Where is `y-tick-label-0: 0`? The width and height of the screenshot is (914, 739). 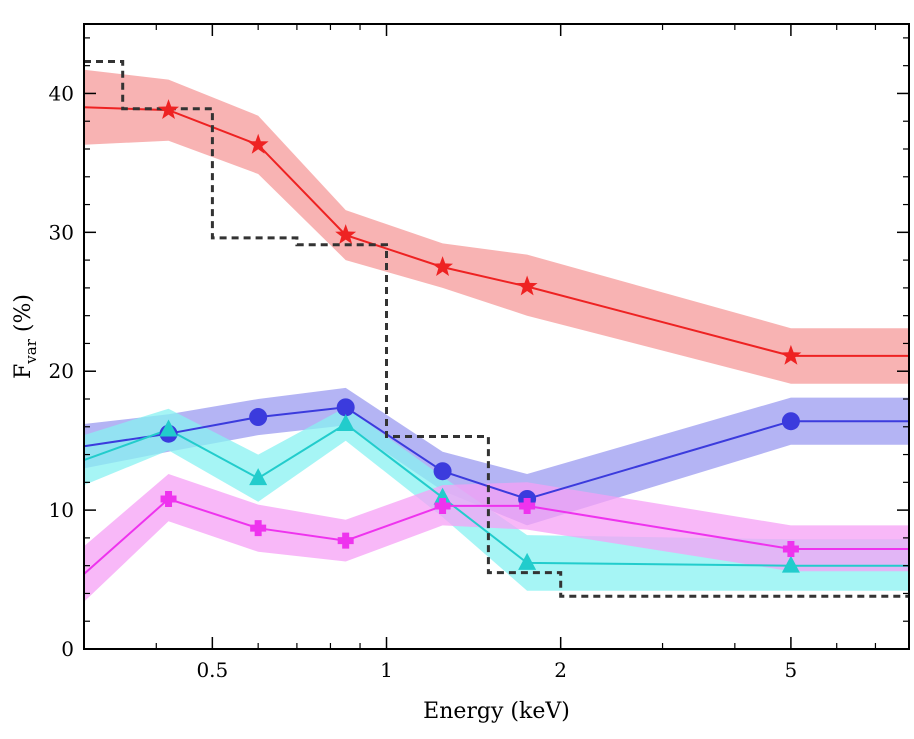
y-tick-label-0: 0 is located at coordinates (67, 649).